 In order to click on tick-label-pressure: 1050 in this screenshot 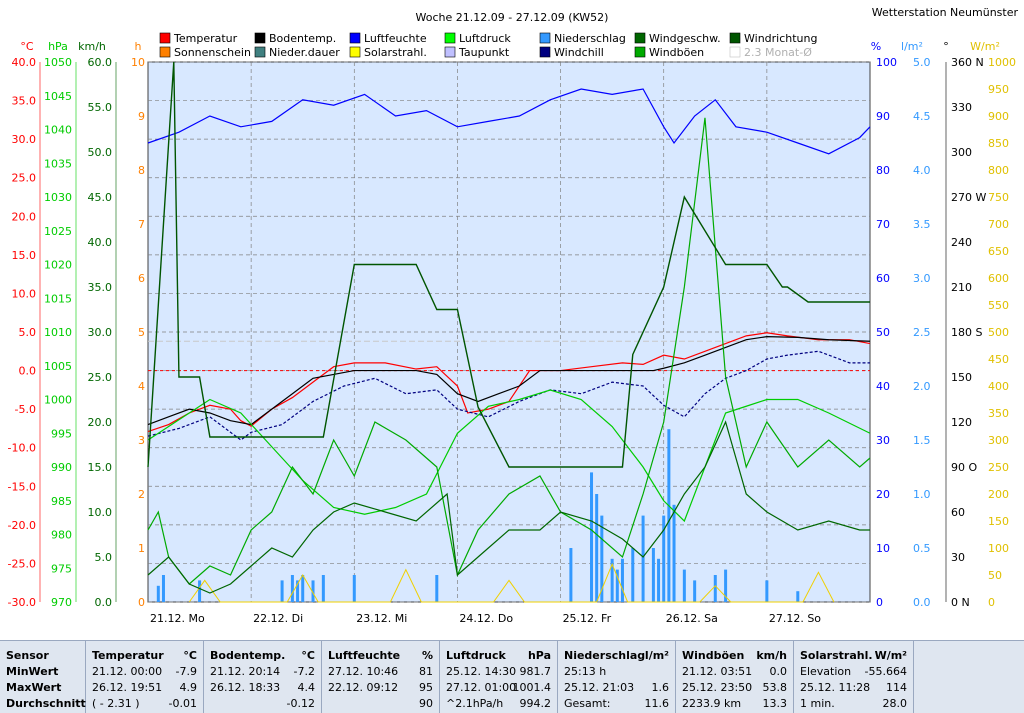, I will do `click(58, 62)`.